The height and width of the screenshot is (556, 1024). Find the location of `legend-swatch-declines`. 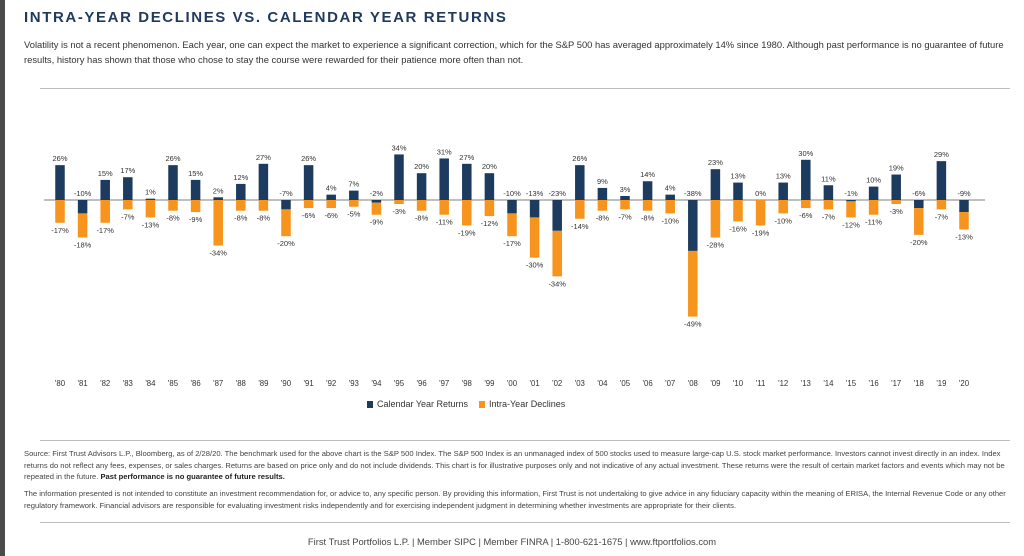

legend-swatch-declines is located at coordinates (482, 404).